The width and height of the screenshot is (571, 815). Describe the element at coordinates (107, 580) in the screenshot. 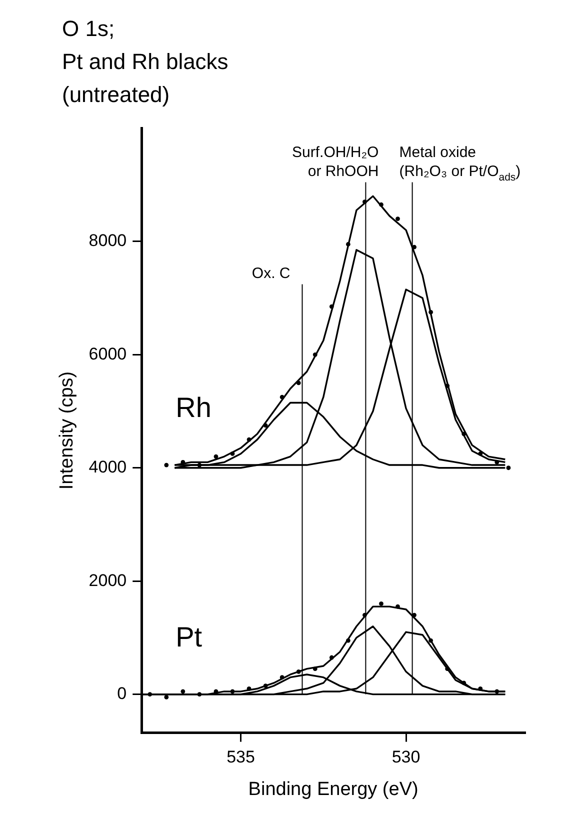

I see `y-tick-label: 2000` at that location.